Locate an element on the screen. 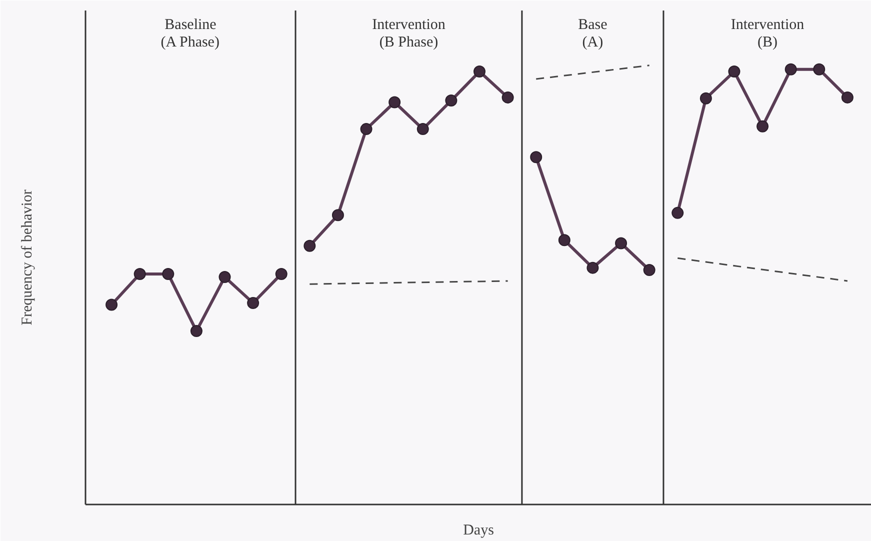 This screenshot has width=871, height=541. text: Intervention (B) is located at coordinates (767, 34).